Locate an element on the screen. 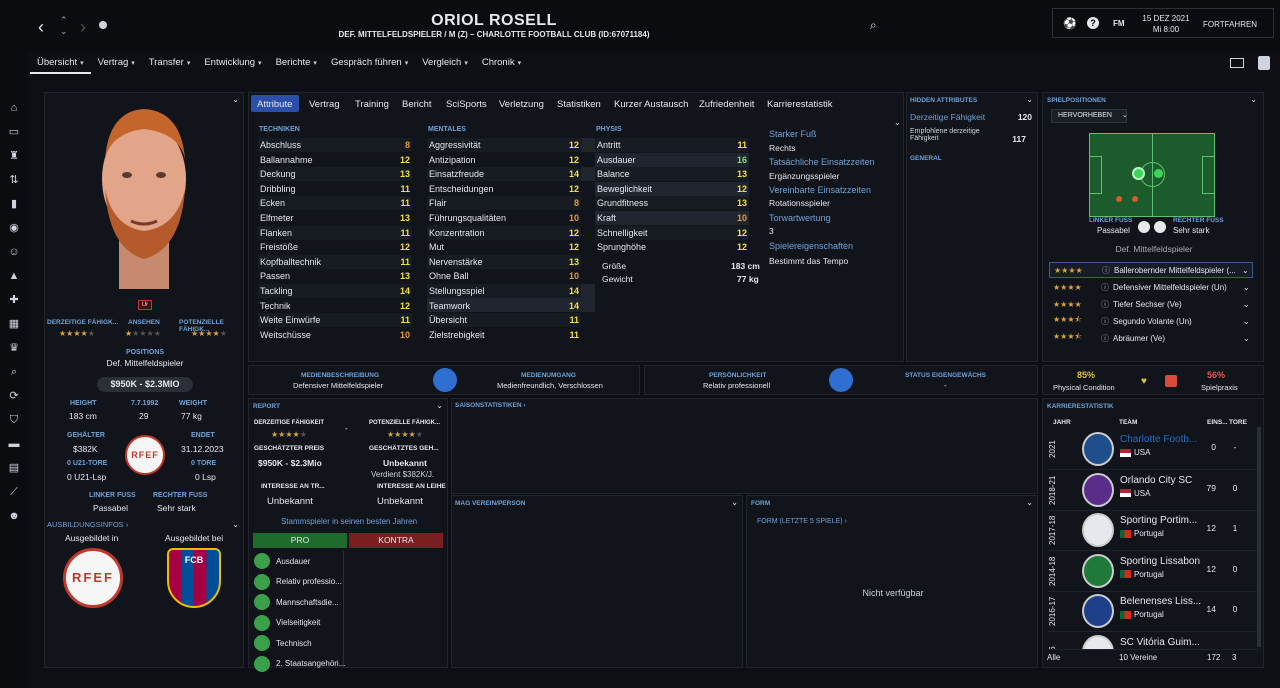 The height and width of the screenshot is (688, 1280). back-arrow-icon: ‹ is located at coordinates (41, 27).